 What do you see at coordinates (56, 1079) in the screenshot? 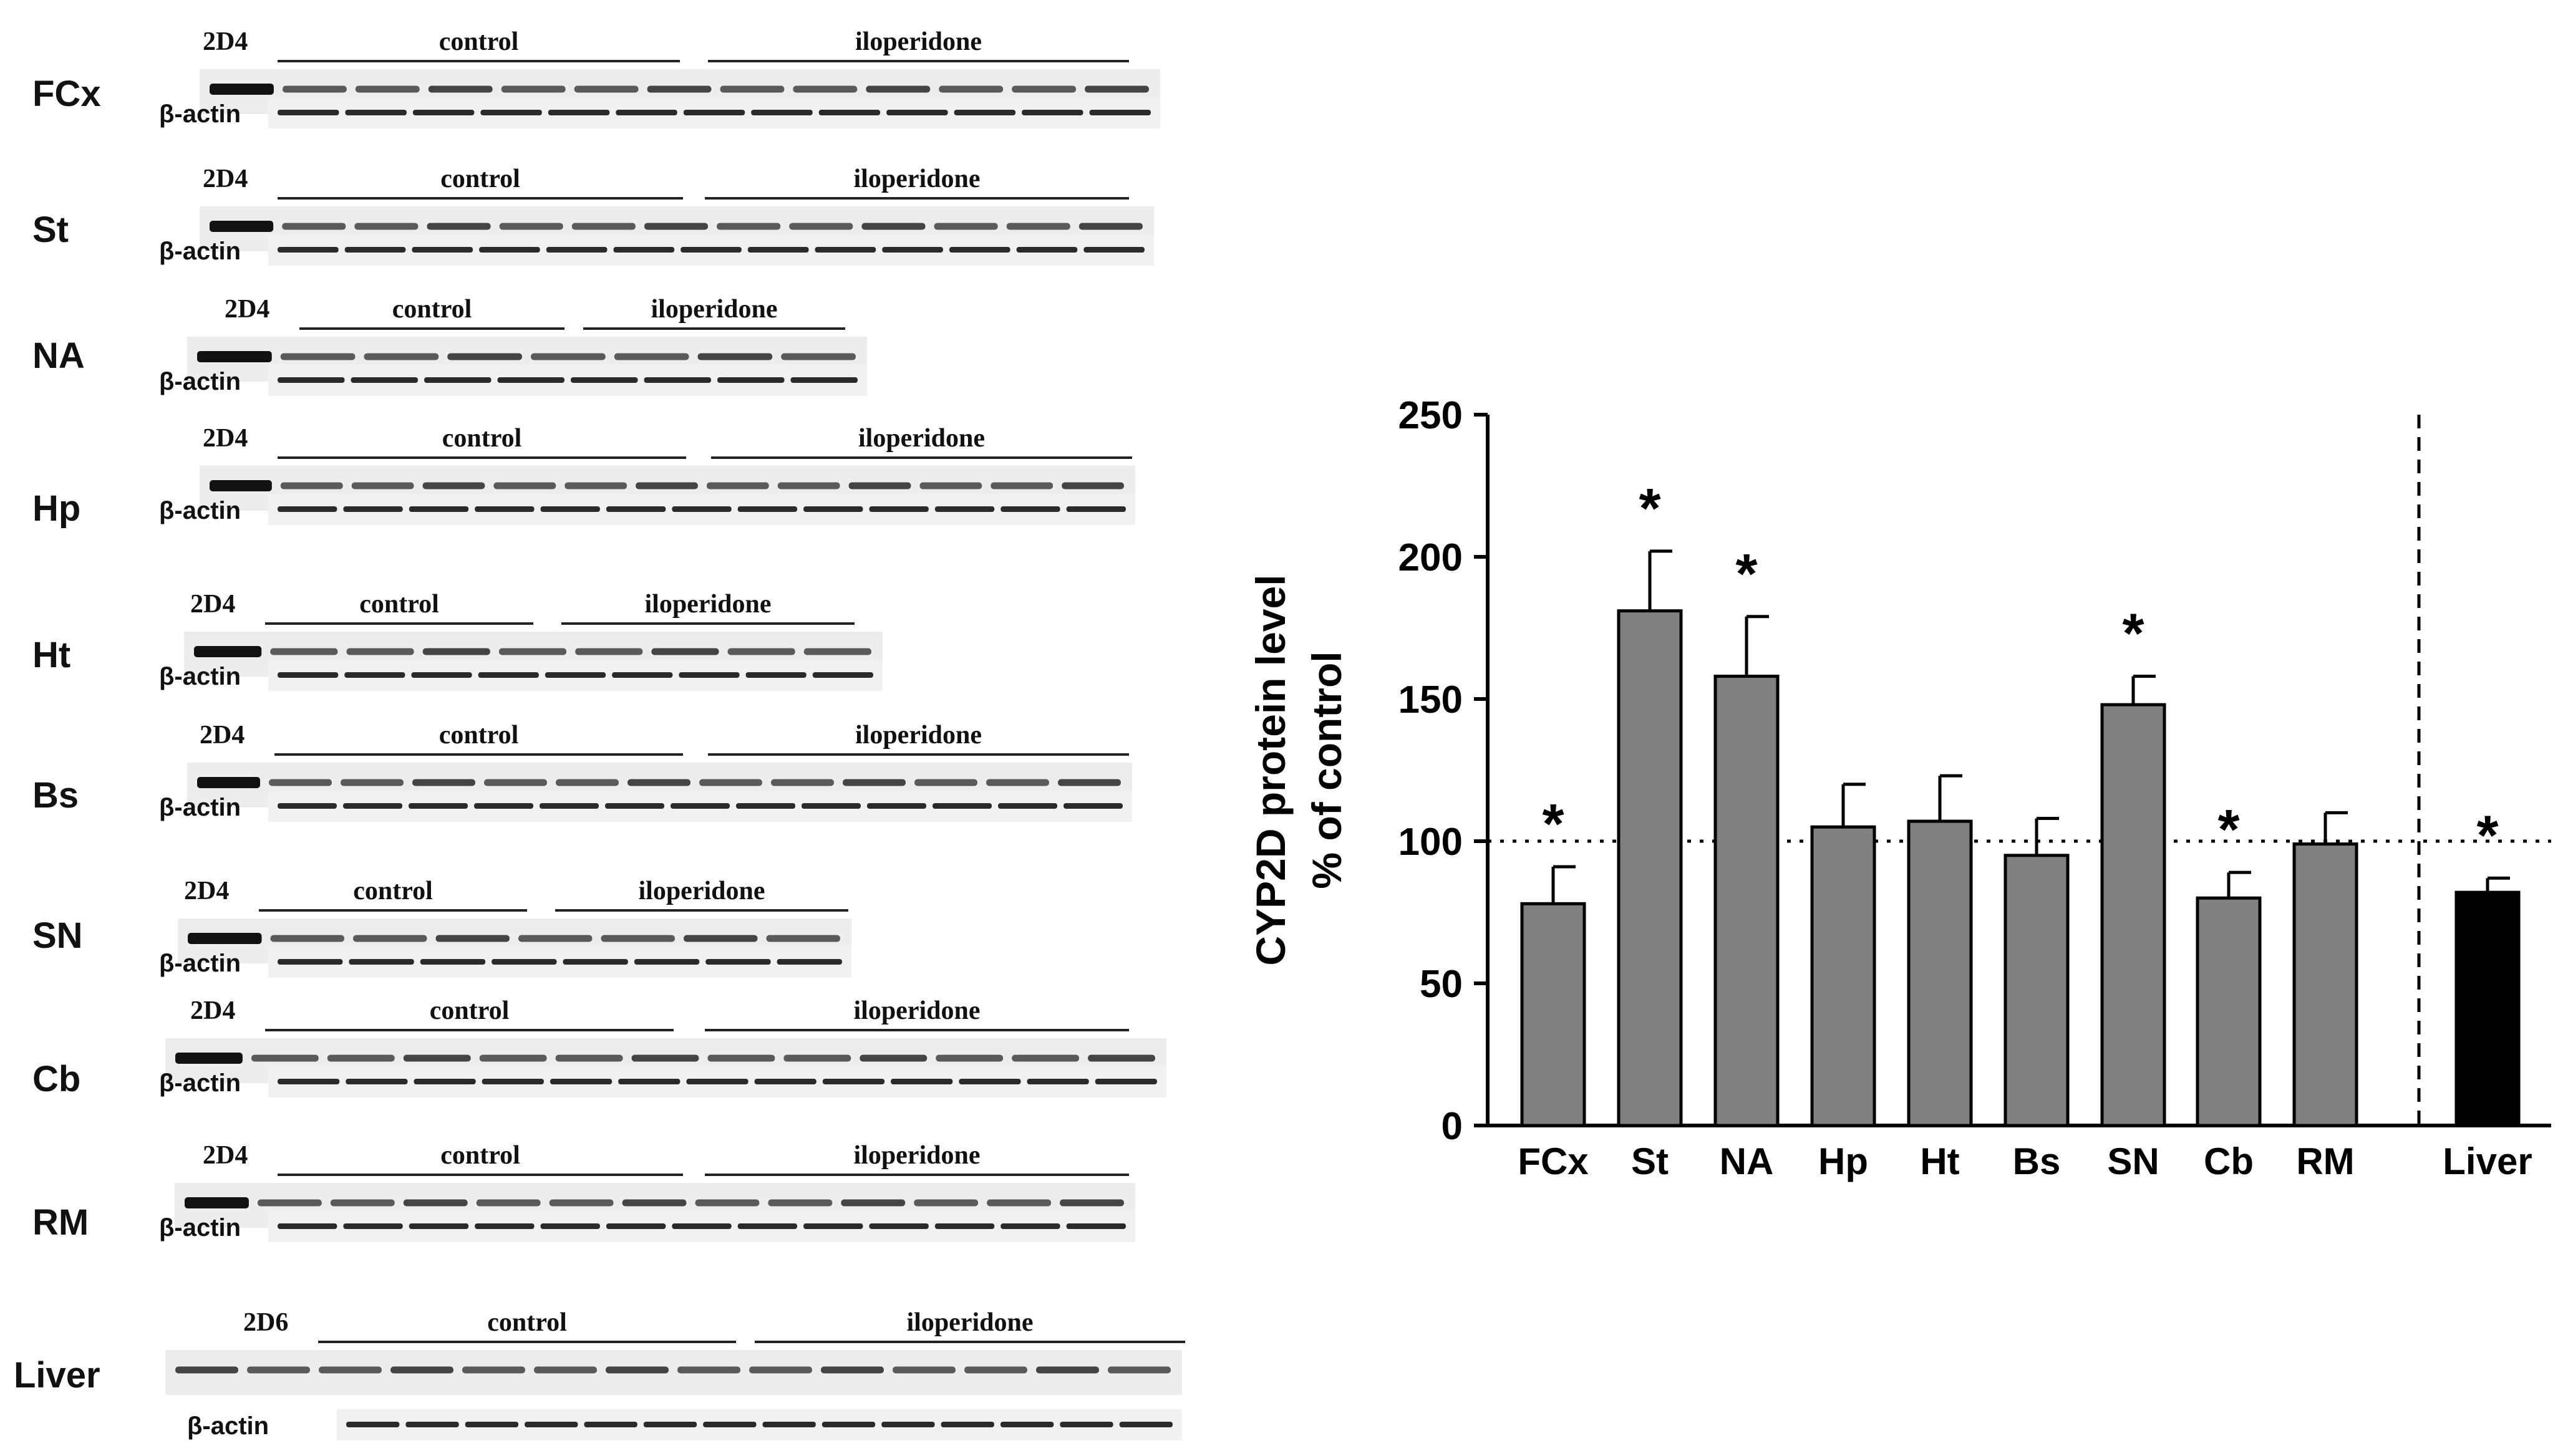
I see `tissue-label: Cb` at bounding box center [56, 1079].